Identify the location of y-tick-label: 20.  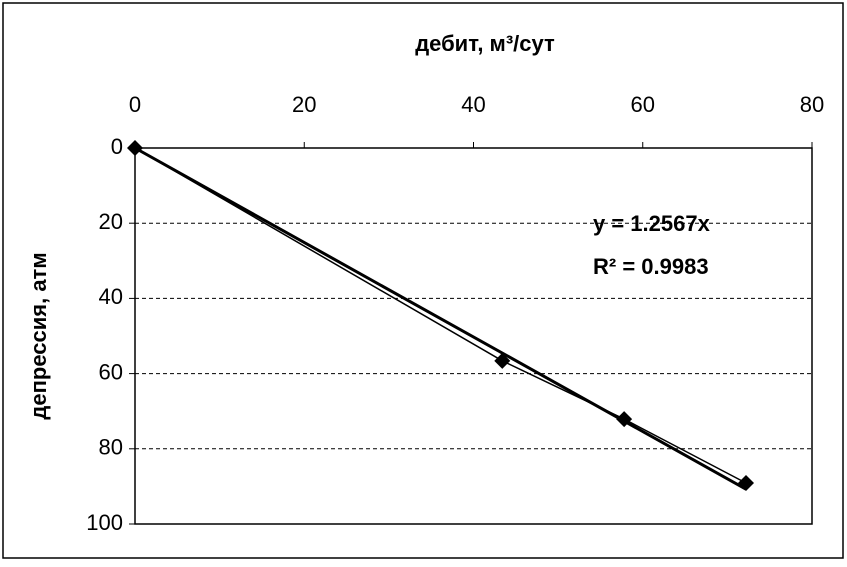
(111, 221).